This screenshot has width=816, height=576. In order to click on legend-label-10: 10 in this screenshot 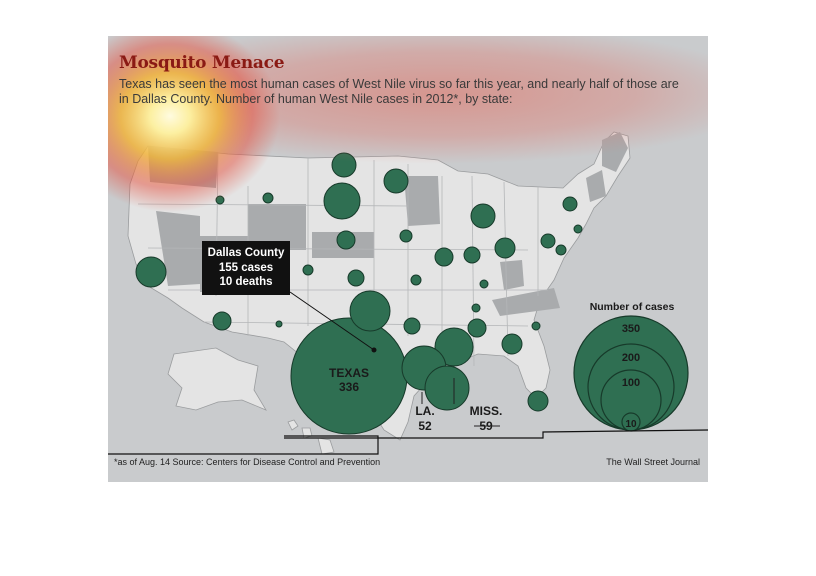, I will do `click(631, 424)`.